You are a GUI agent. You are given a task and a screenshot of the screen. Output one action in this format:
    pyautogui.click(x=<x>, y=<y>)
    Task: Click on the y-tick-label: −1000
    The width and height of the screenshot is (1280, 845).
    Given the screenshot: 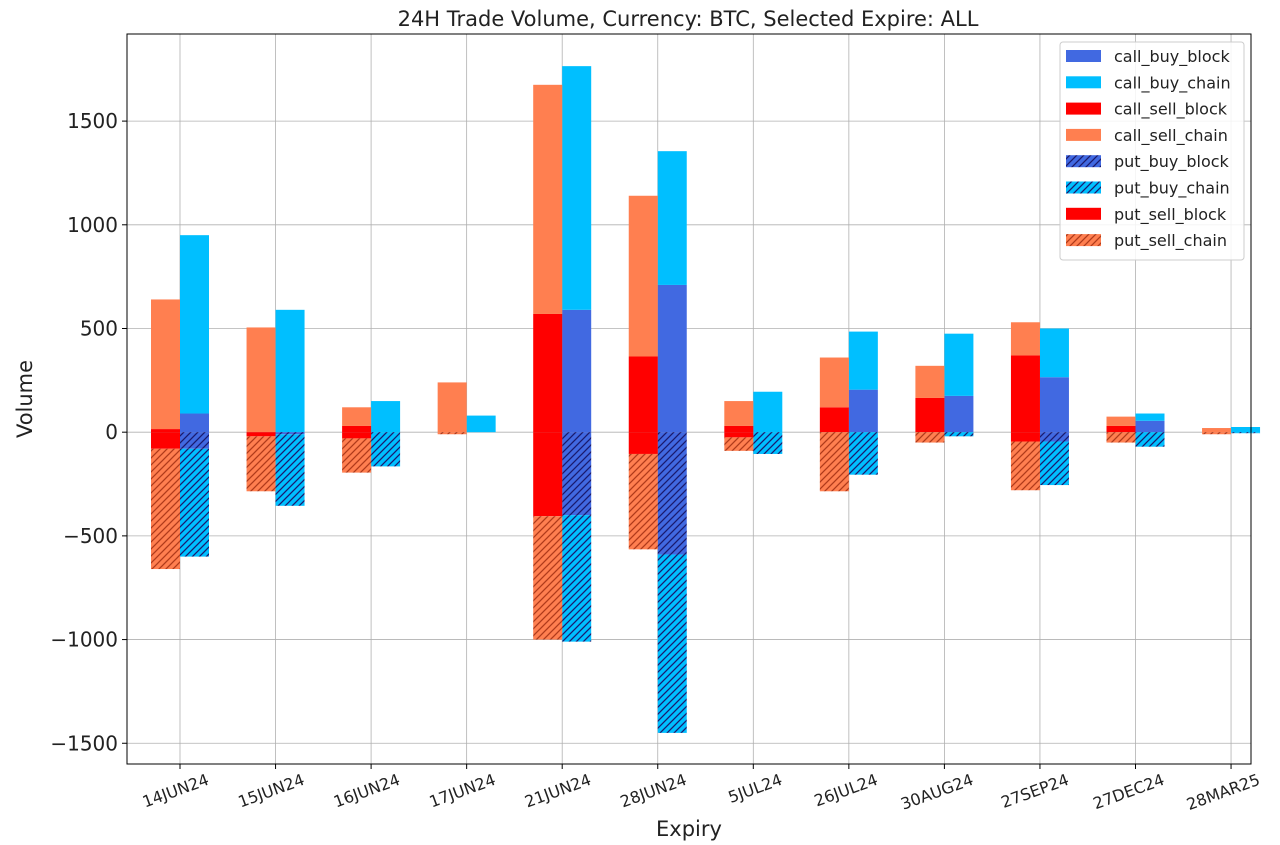 What is the action you would take?
    pyautogui.click(x=84, y=640)
    